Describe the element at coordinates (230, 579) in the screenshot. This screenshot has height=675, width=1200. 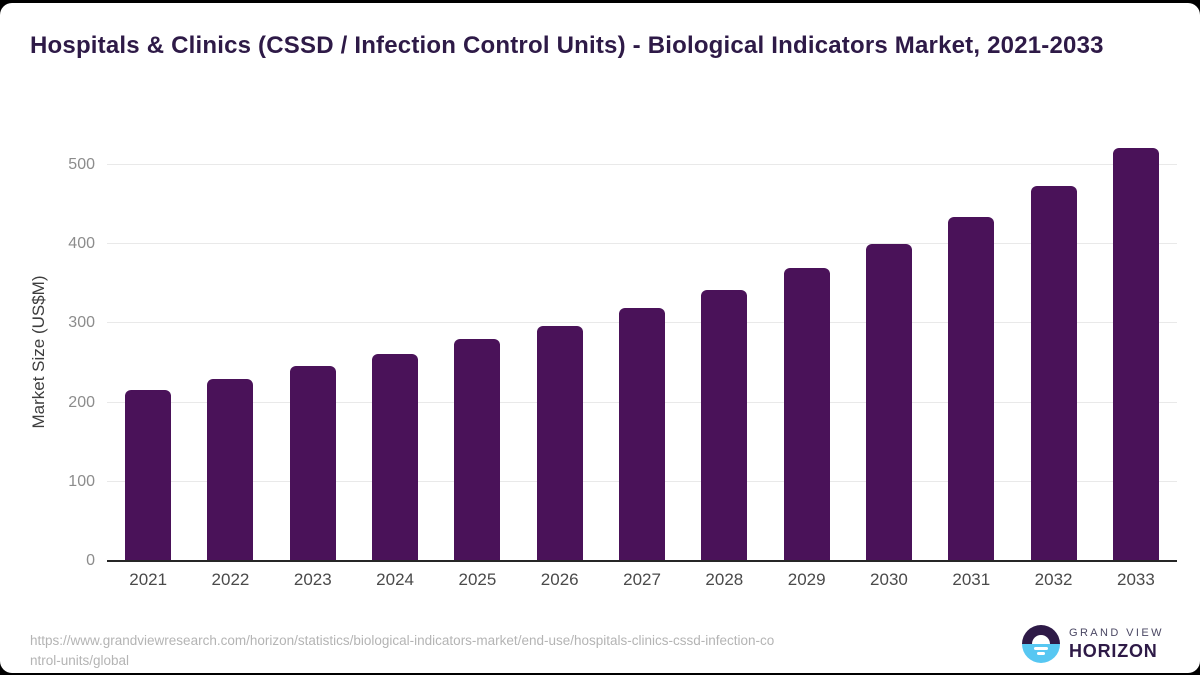
I see `x-tick-label-2022: 2022` at that location.